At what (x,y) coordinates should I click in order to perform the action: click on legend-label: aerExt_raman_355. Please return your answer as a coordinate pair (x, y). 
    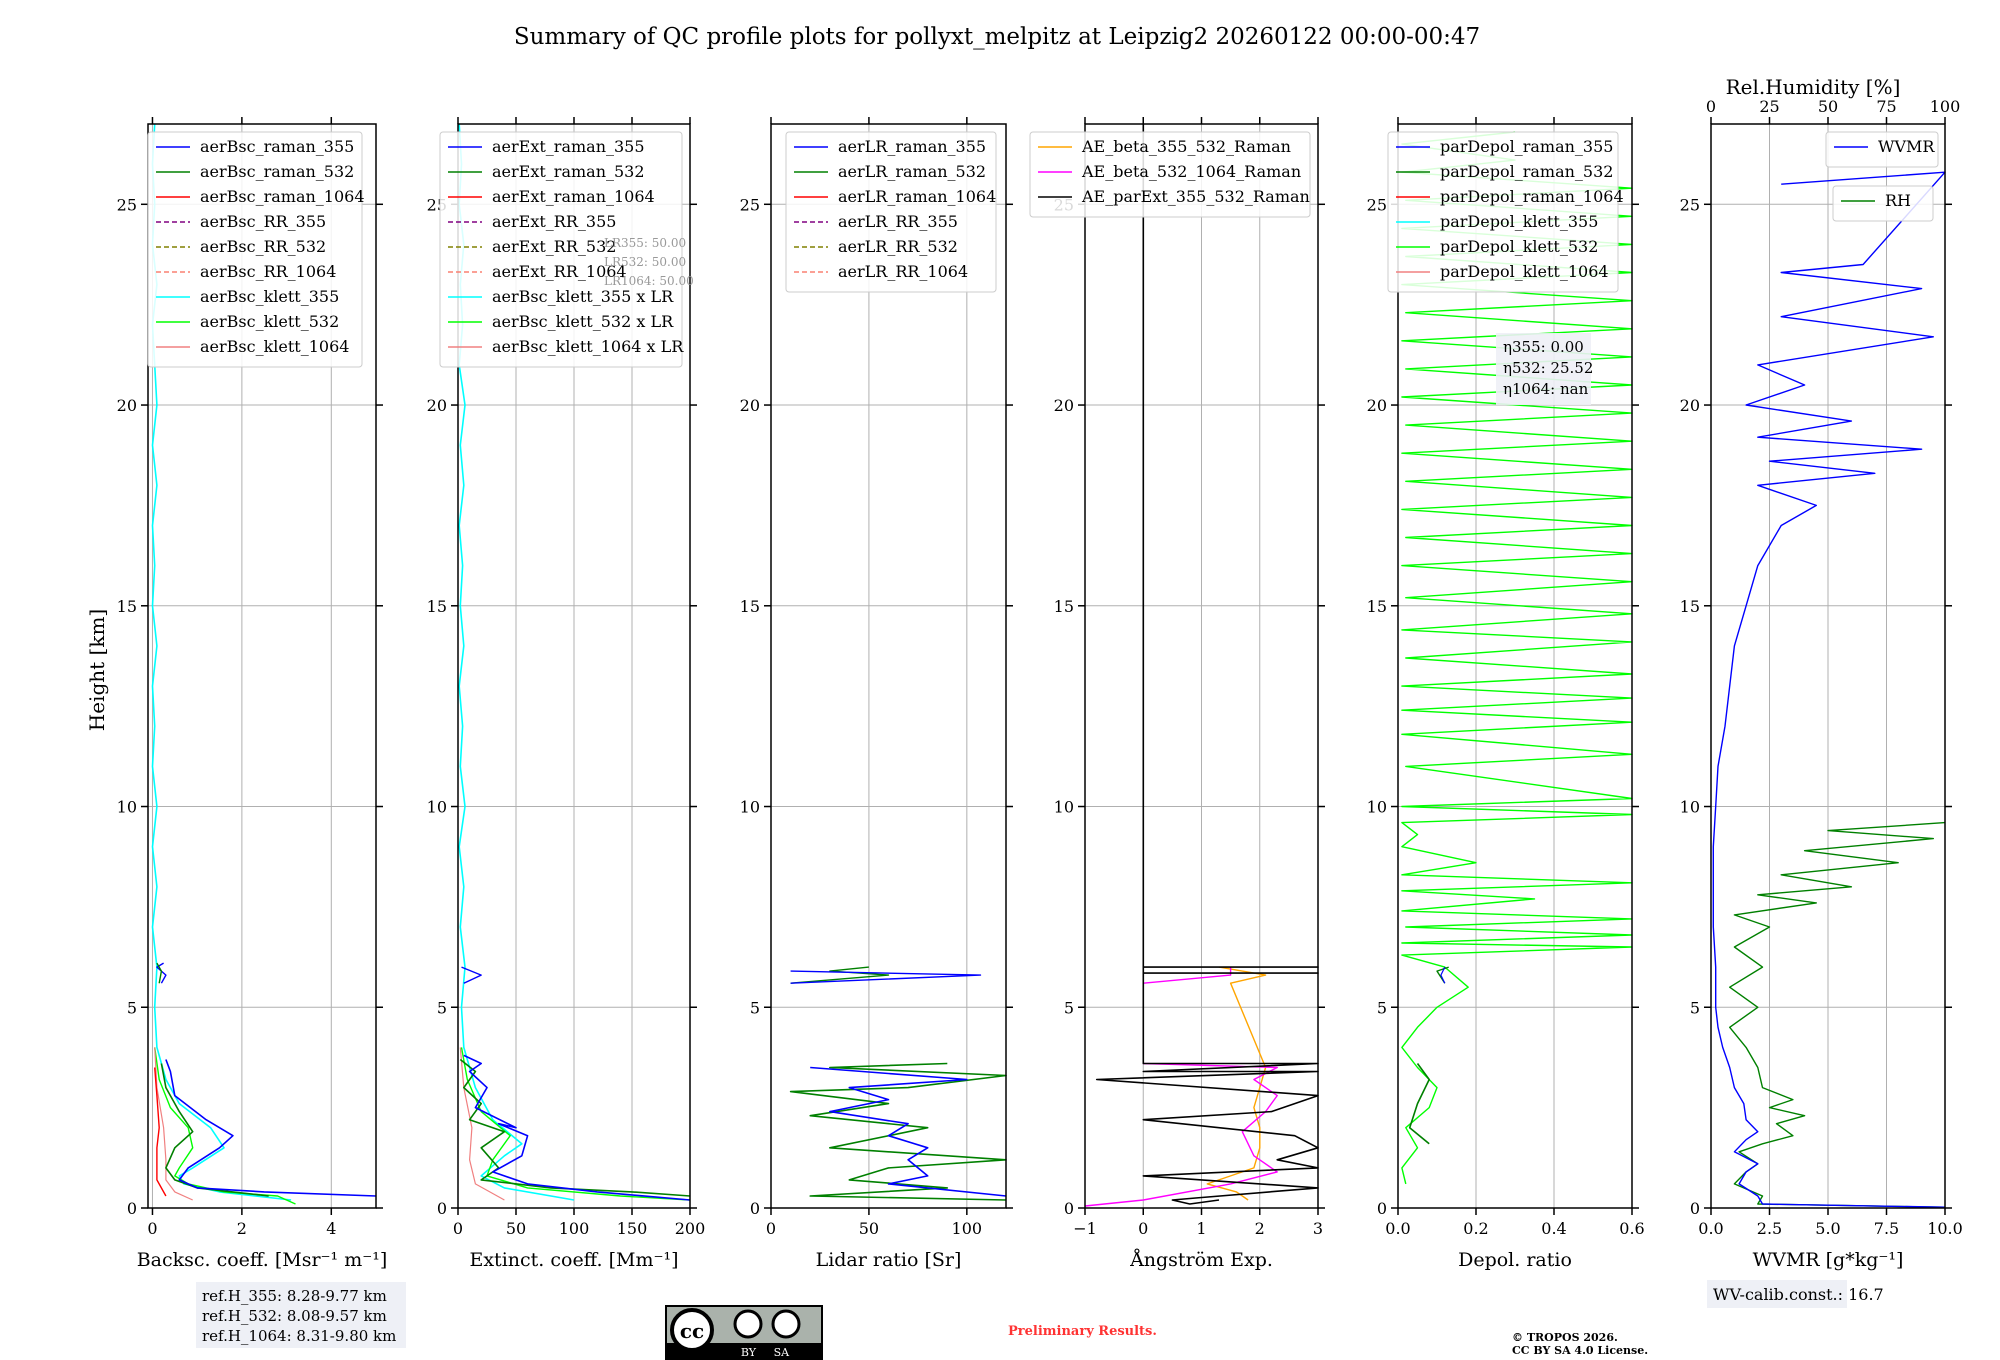
    Looking at the image, I should click on (568, 146).